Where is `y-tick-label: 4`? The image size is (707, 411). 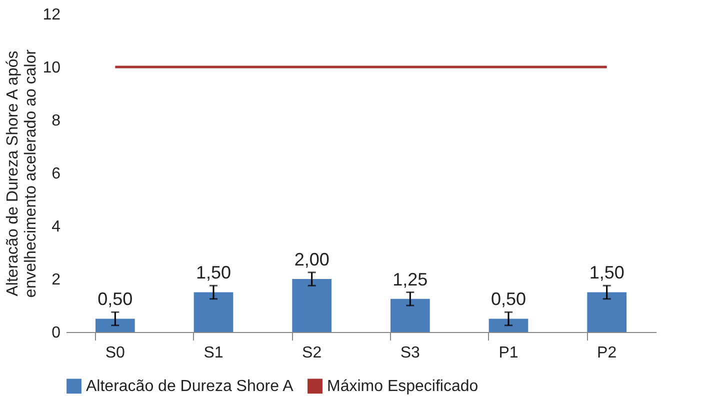 y-tick-label: 4 is located at coordinates (56, 227).